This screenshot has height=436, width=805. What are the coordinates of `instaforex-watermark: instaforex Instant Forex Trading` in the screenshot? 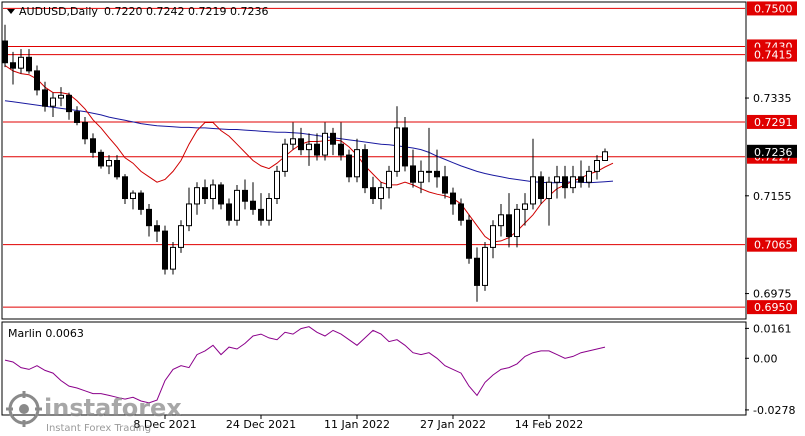 It's located at (94, 412).